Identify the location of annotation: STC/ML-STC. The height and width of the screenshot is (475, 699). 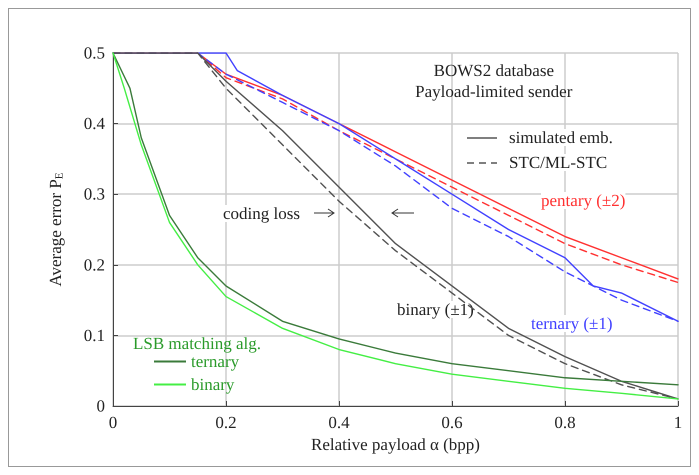
(558, 162).